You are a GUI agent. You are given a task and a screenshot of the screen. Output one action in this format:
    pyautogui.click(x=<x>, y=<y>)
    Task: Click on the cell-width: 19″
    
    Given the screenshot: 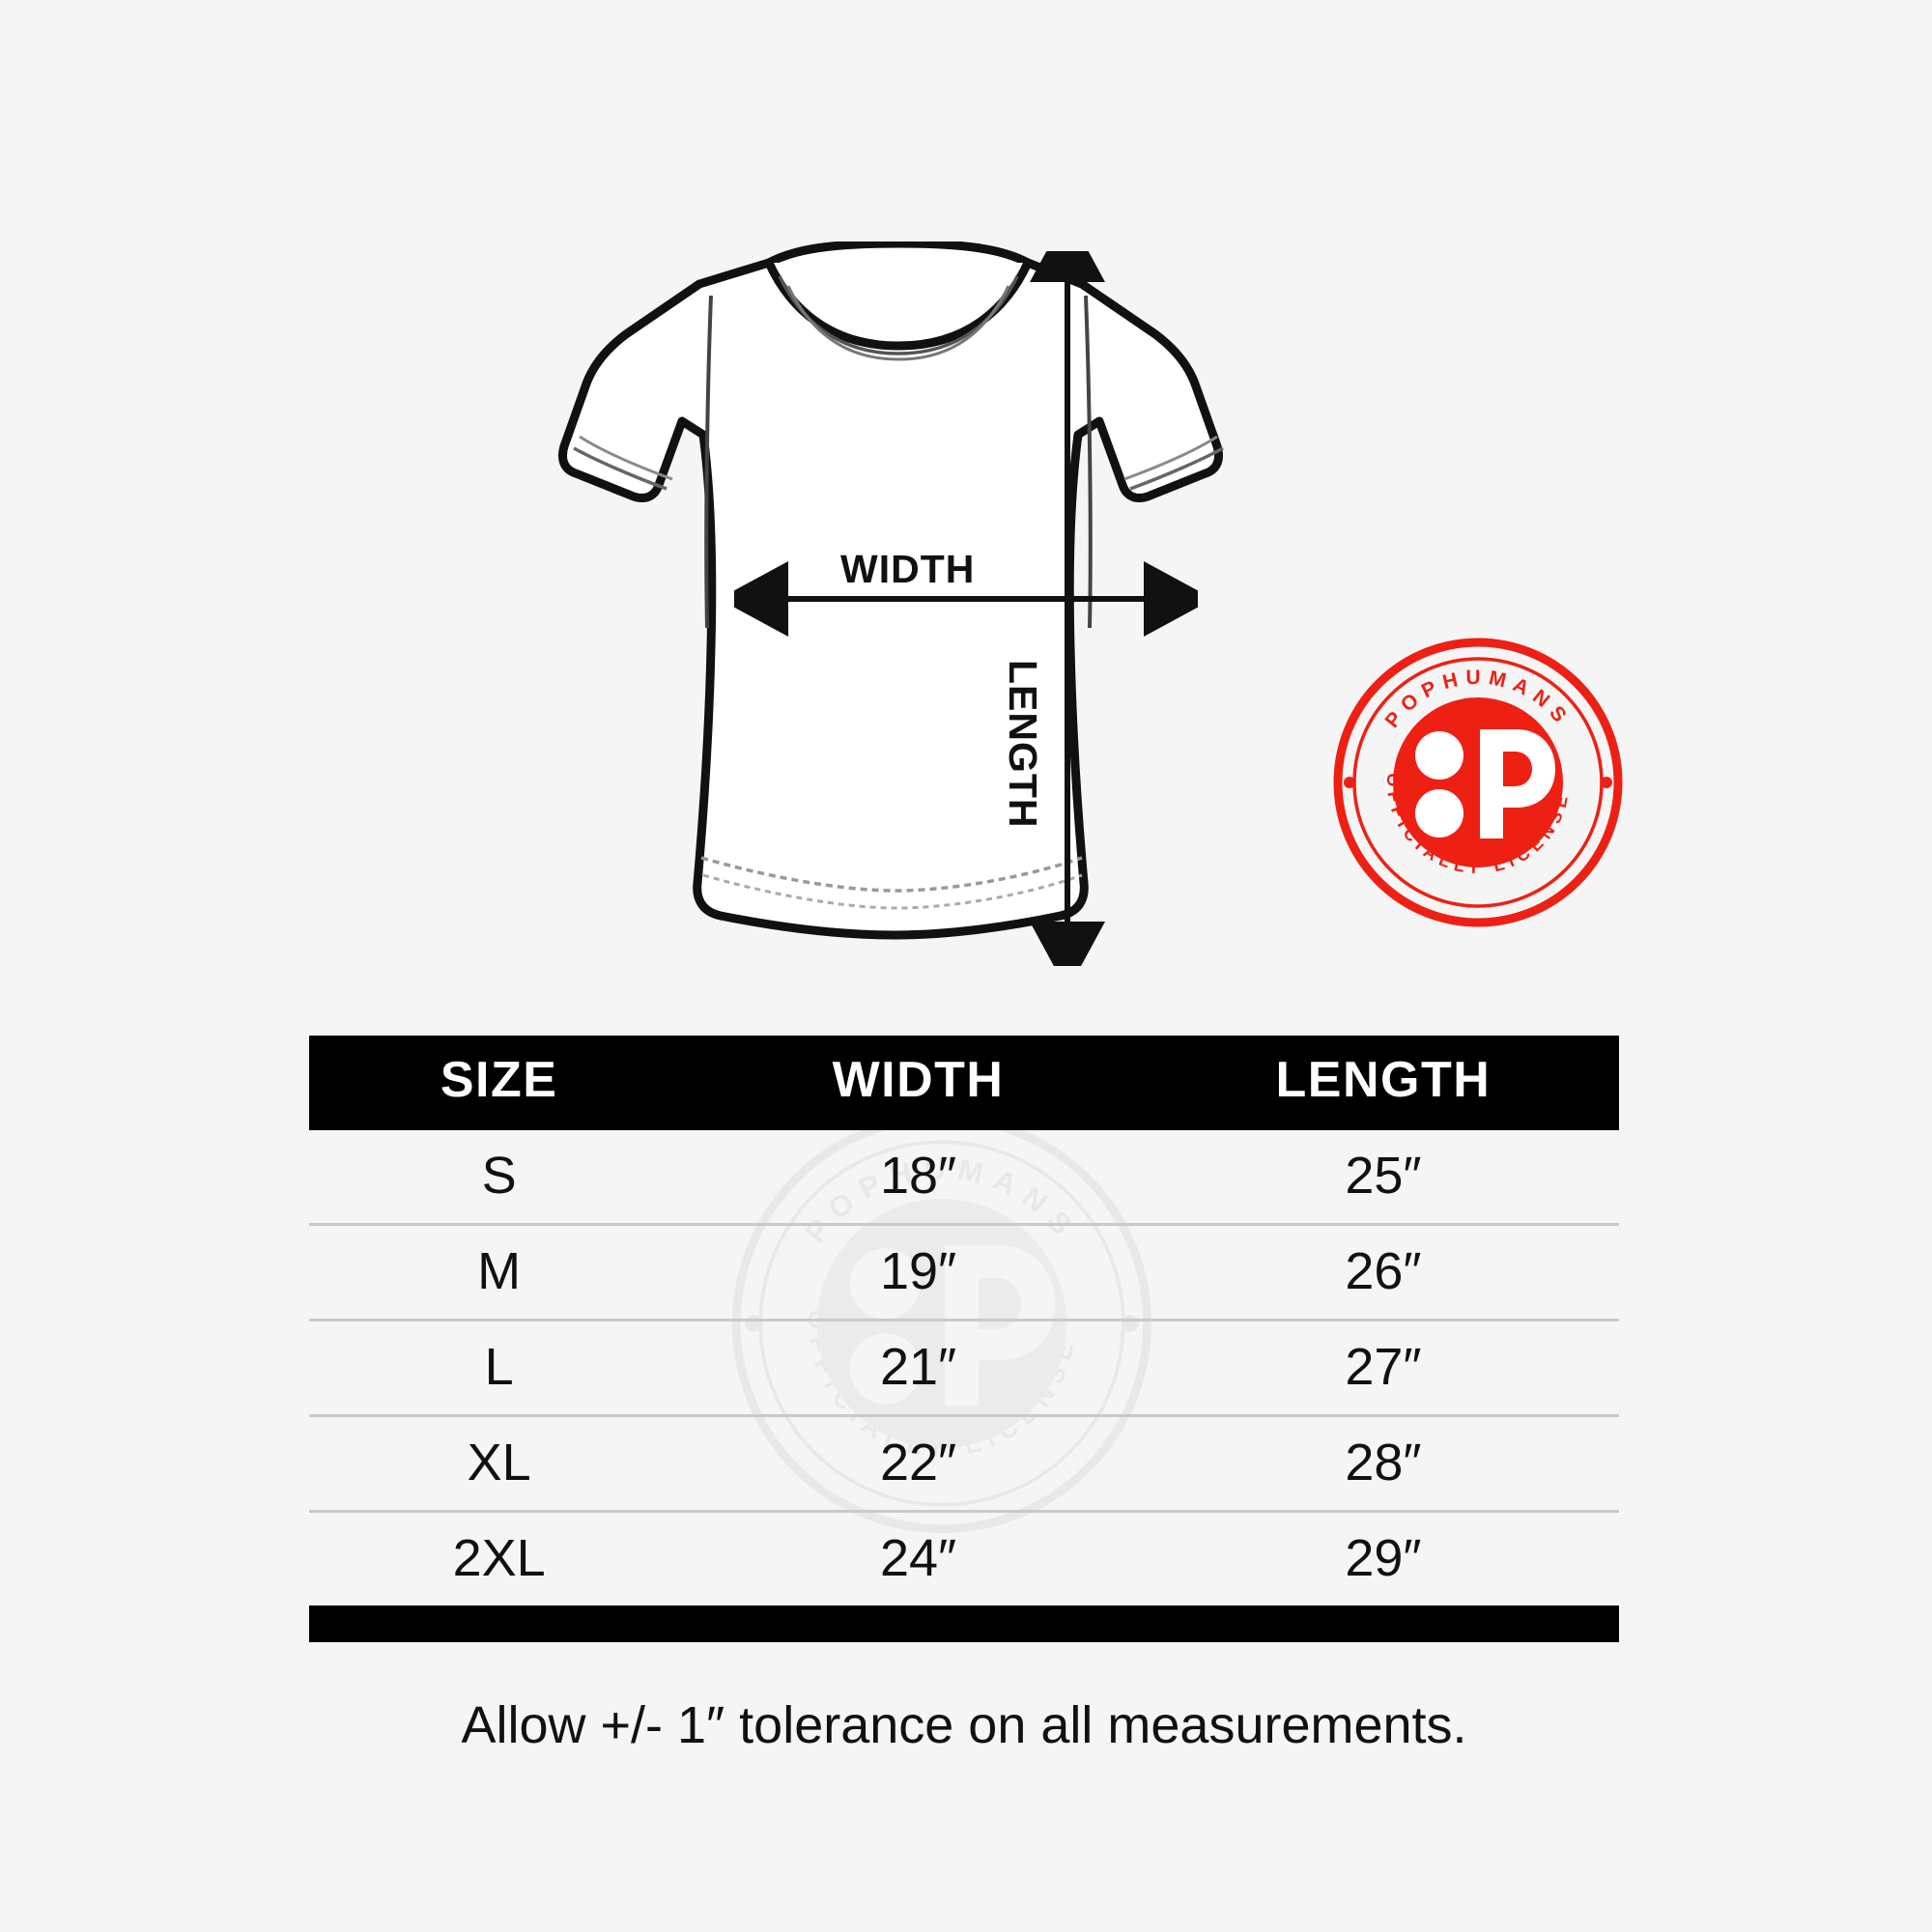 What is the action you would take?
    pyautogui.click(x=918, y=1272)
    